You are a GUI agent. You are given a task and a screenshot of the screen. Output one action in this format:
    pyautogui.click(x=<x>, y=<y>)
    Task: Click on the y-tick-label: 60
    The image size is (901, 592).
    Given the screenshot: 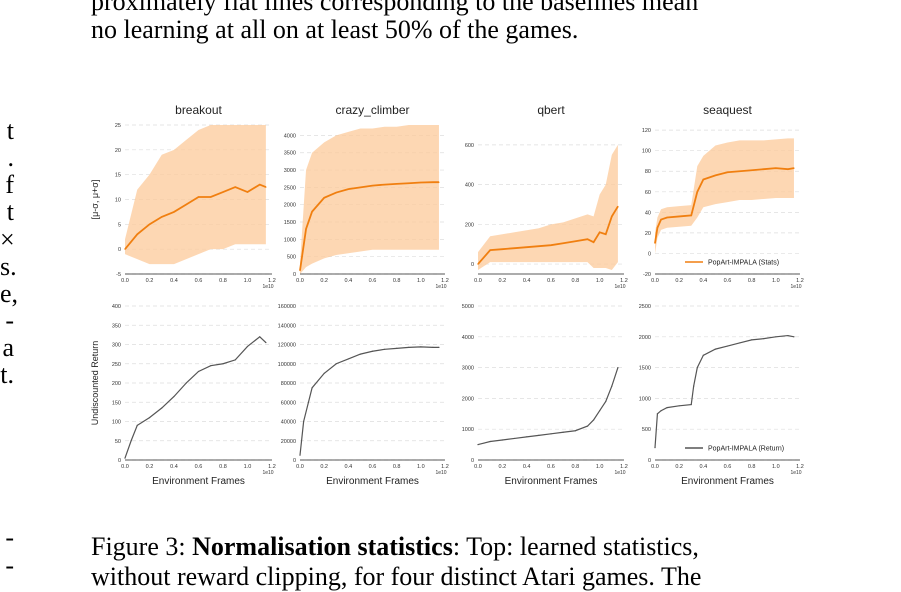 What is the action you would take?
    pyautogui.click(x=648, y=193)
    